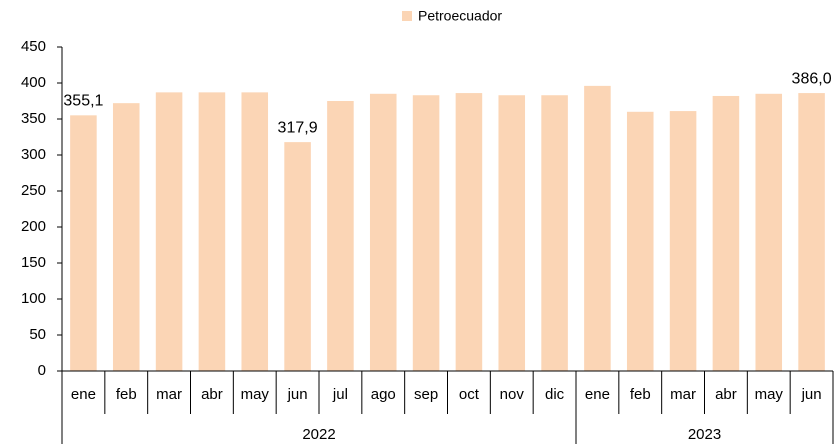 The height and width of the screenshot is (444, 839). I want to click on y-tick-label: 0, so click(42, 370).